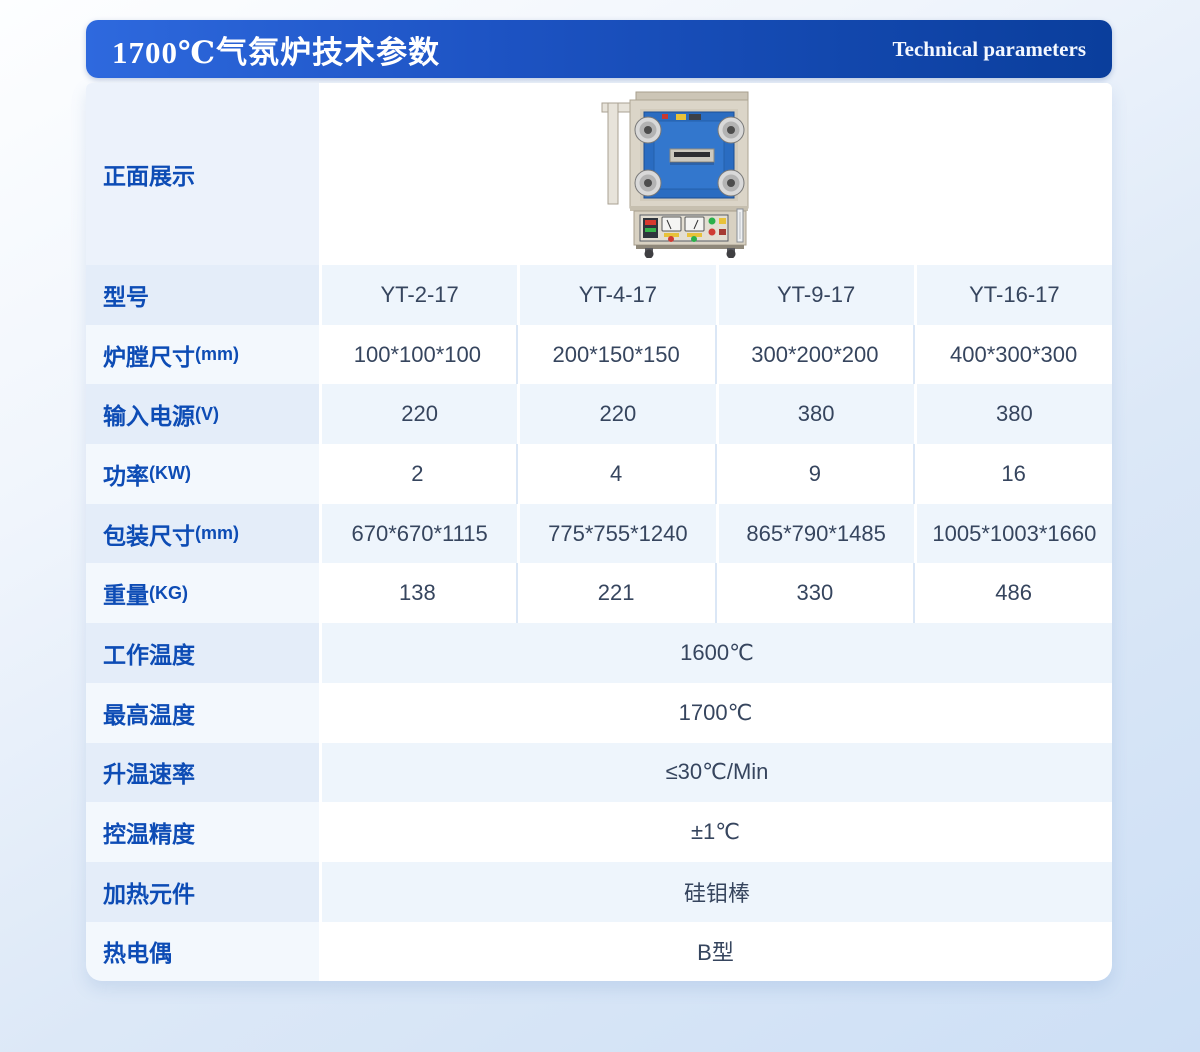 This screenshot has height=1052, width=1200. Describe the element at coordinates (689, 247) in the screenshot. I see `base-strip` at that location.